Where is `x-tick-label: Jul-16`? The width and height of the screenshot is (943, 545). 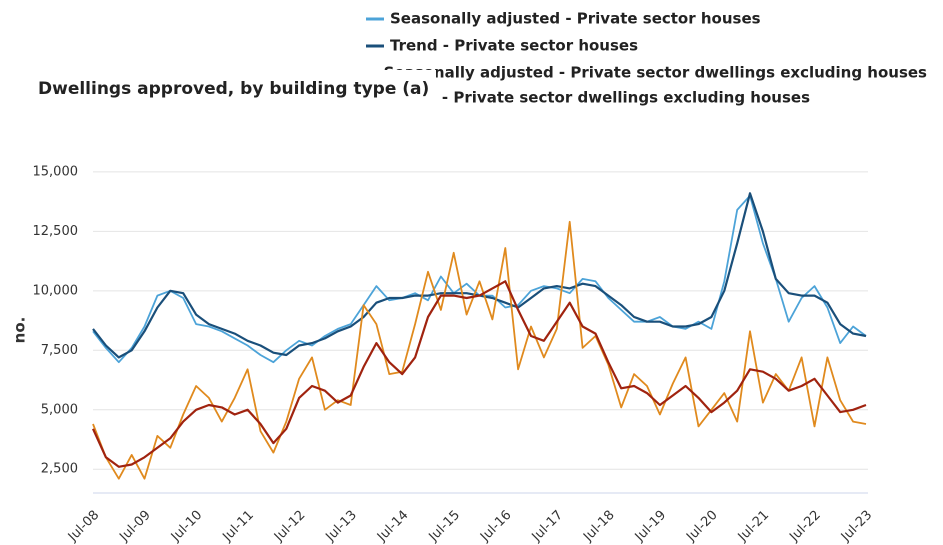
x-tick-label: Jul-16 is located at coordinates (495, 526).